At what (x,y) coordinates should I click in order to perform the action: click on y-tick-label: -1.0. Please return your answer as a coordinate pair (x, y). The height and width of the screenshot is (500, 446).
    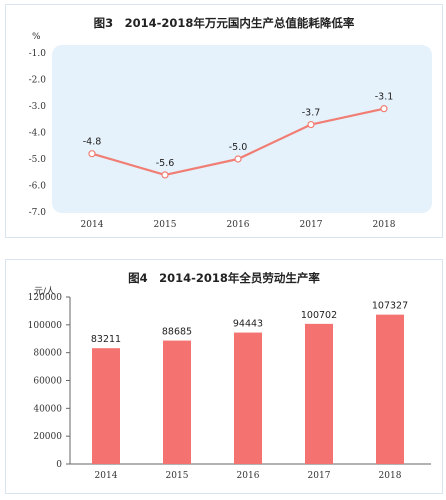
    Looking at the image, I should click on (38, 54).